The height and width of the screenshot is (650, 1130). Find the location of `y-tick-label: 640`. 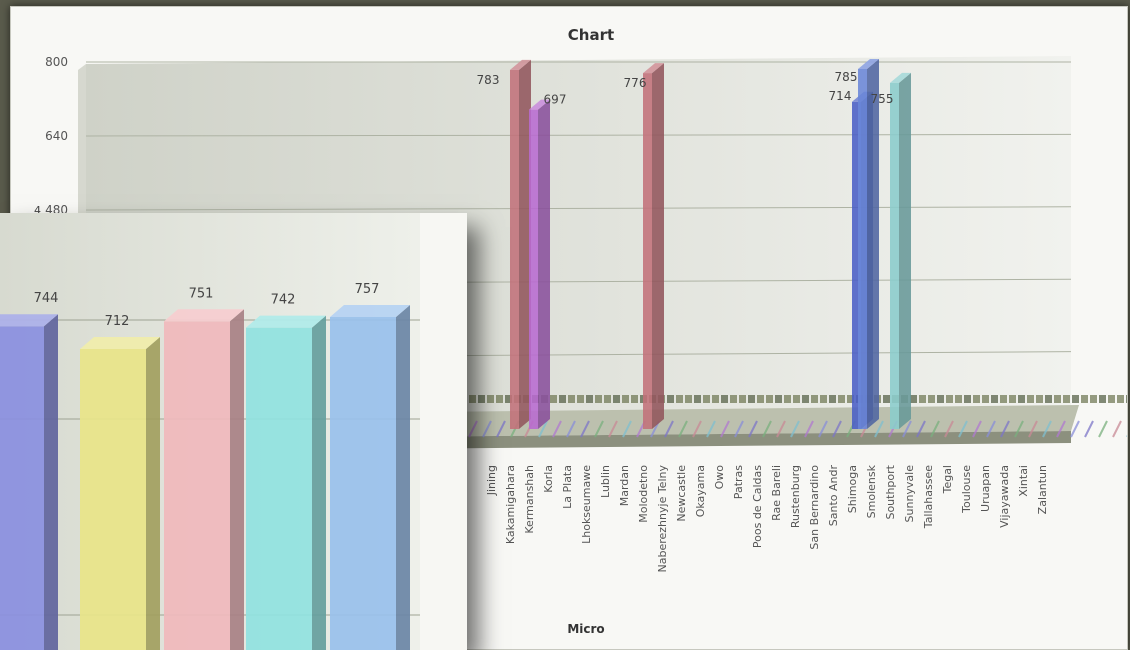

y-tick-label: 640 is located at coordinates (56, 136).